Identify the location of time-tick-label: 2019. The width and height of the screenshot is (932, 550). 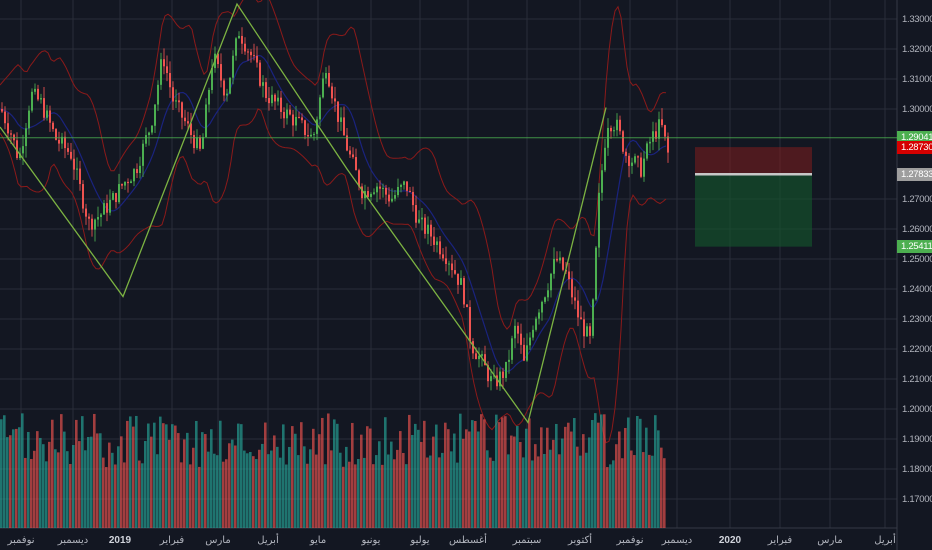
(120, 540).